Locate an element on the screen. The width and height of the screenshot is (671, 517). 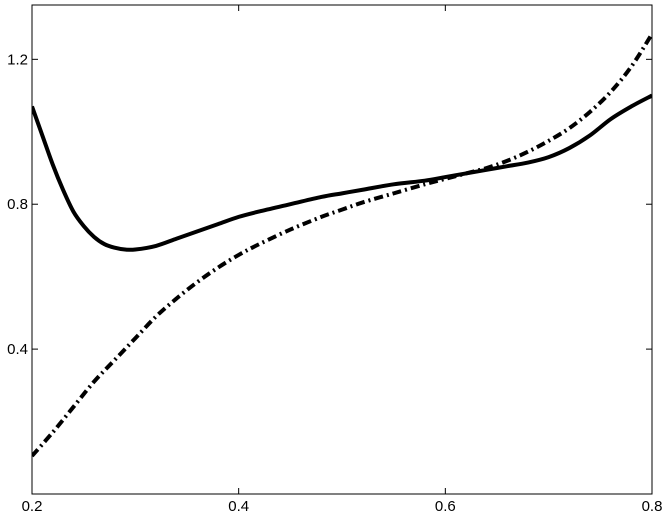
y-tick-label: 1.2 is located at coordinates (17, 59).